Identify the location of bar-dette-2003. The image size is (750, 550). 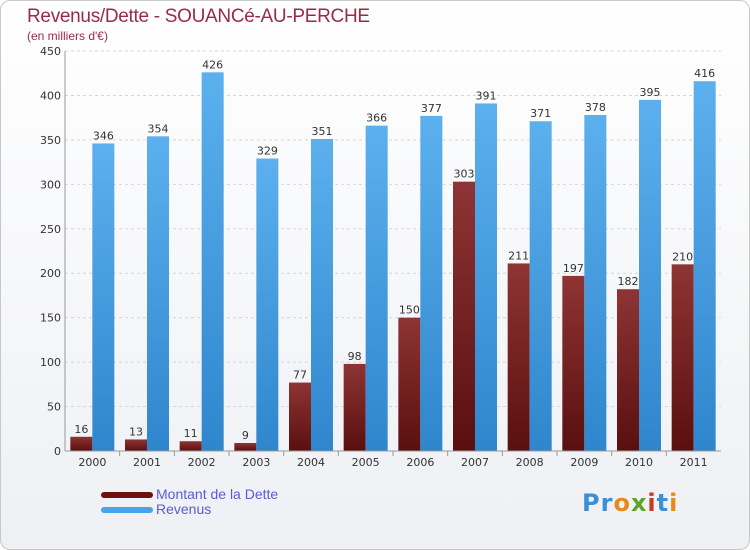
(245, 447).